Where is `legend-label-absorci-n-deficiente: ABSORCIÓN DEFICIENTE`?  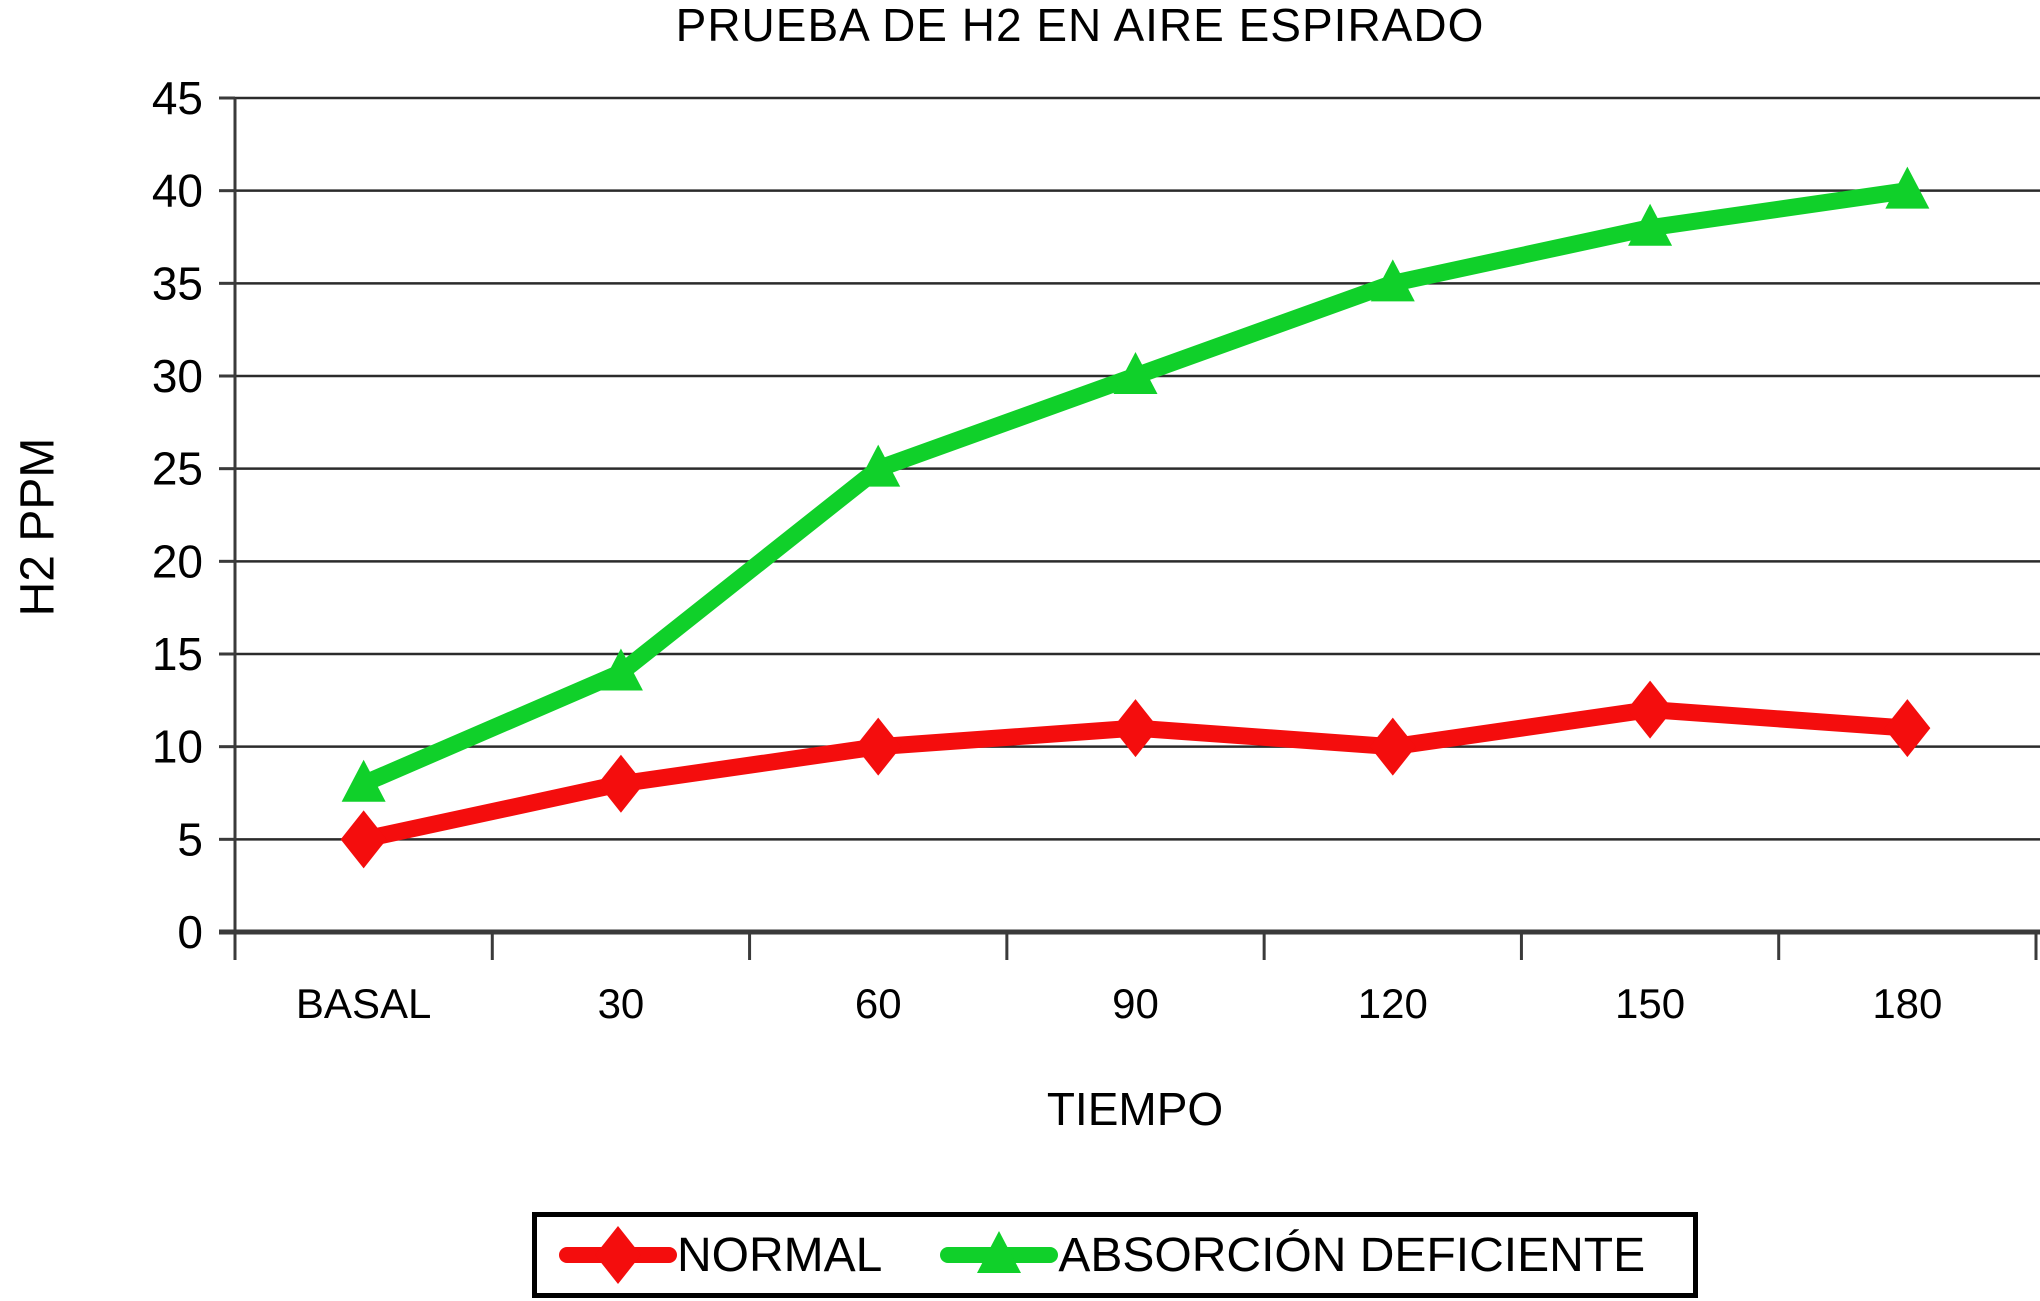 legend-label-absorci-n-deficiente: ABSORCIÓN DEFICIENTE is located at coordinates (1352, 1255).